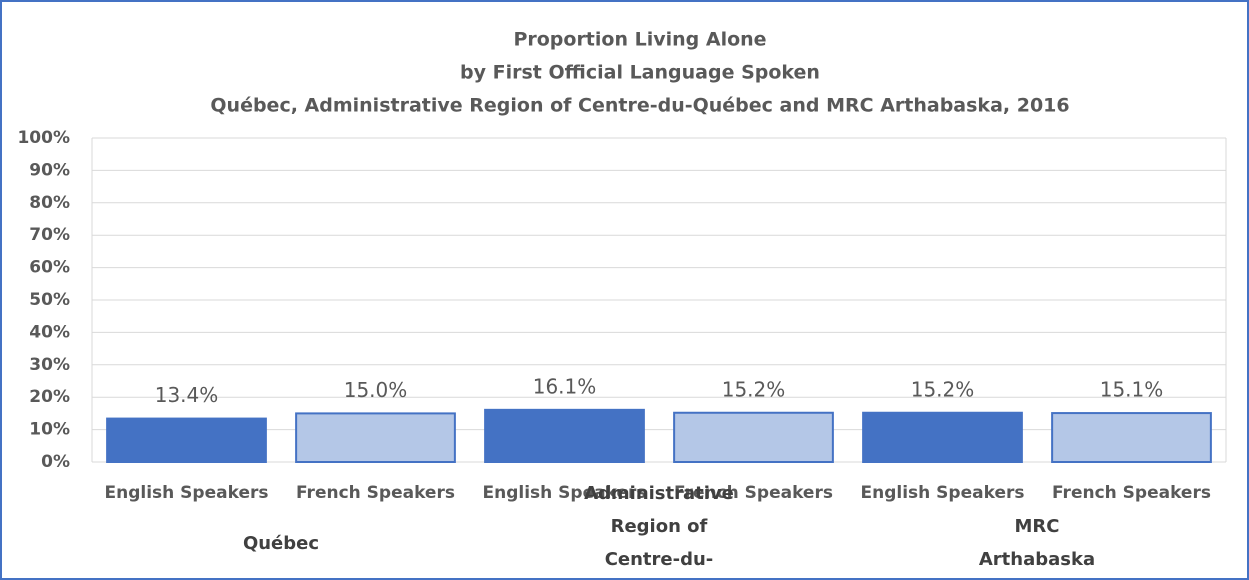 The image size is (1249, 580). What do you see at coordinates (376, 390) in the screenshot?
I see `data-label: 15.0%` at bounding box center [376, 390].